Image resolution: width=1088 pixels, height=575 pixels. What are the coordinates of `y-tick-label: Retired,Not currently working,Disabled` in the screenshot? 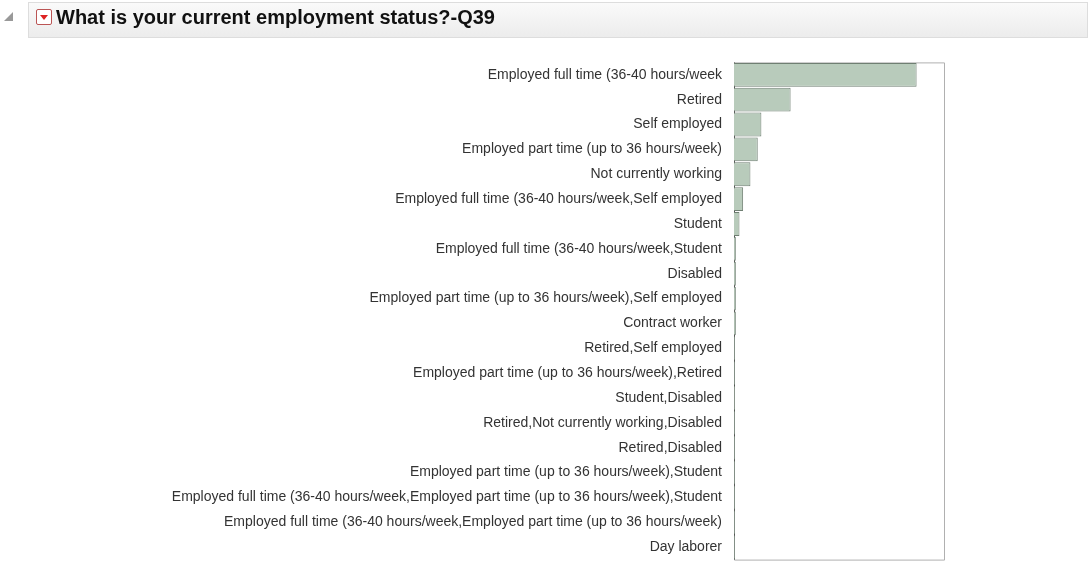 It's located at (602, 421).